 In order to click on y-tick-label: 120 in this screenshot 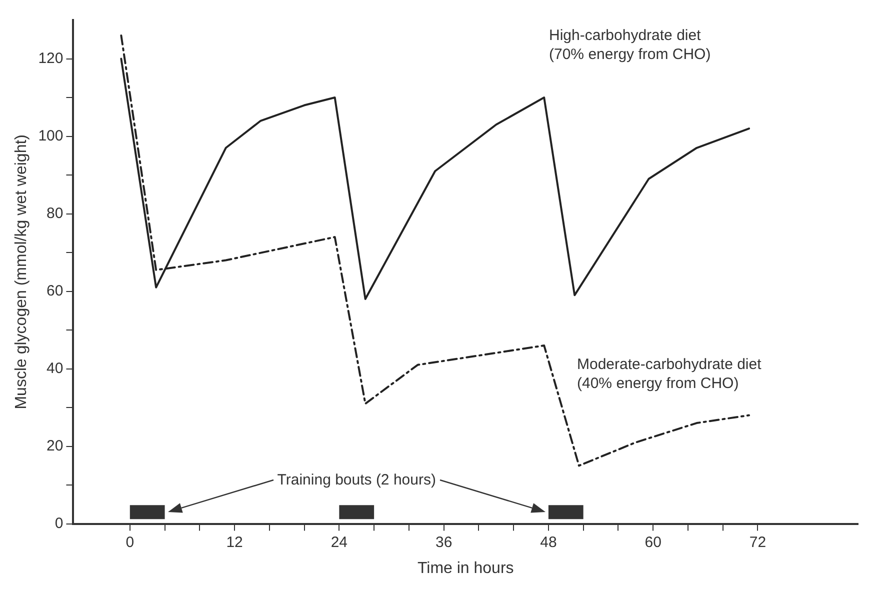, I will do `click(51, 58)`.